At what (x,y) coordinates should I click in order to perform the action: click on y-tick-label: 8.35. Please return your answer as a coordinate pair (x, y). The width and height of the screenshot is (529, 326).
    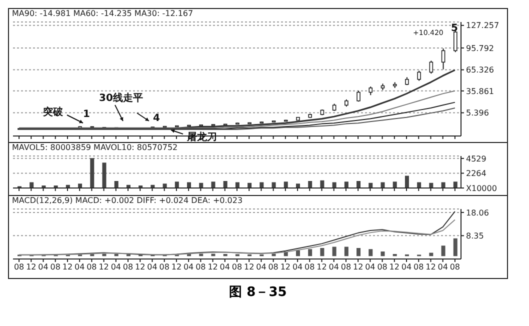
    Looking at the image, I should click on (475, 236).